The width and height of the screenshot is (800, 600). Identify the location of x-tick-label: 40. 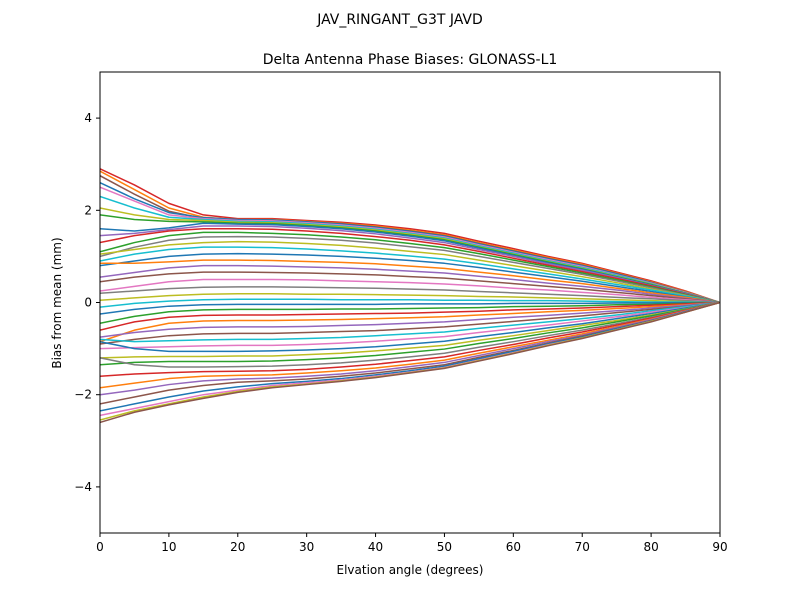
(375, 547).